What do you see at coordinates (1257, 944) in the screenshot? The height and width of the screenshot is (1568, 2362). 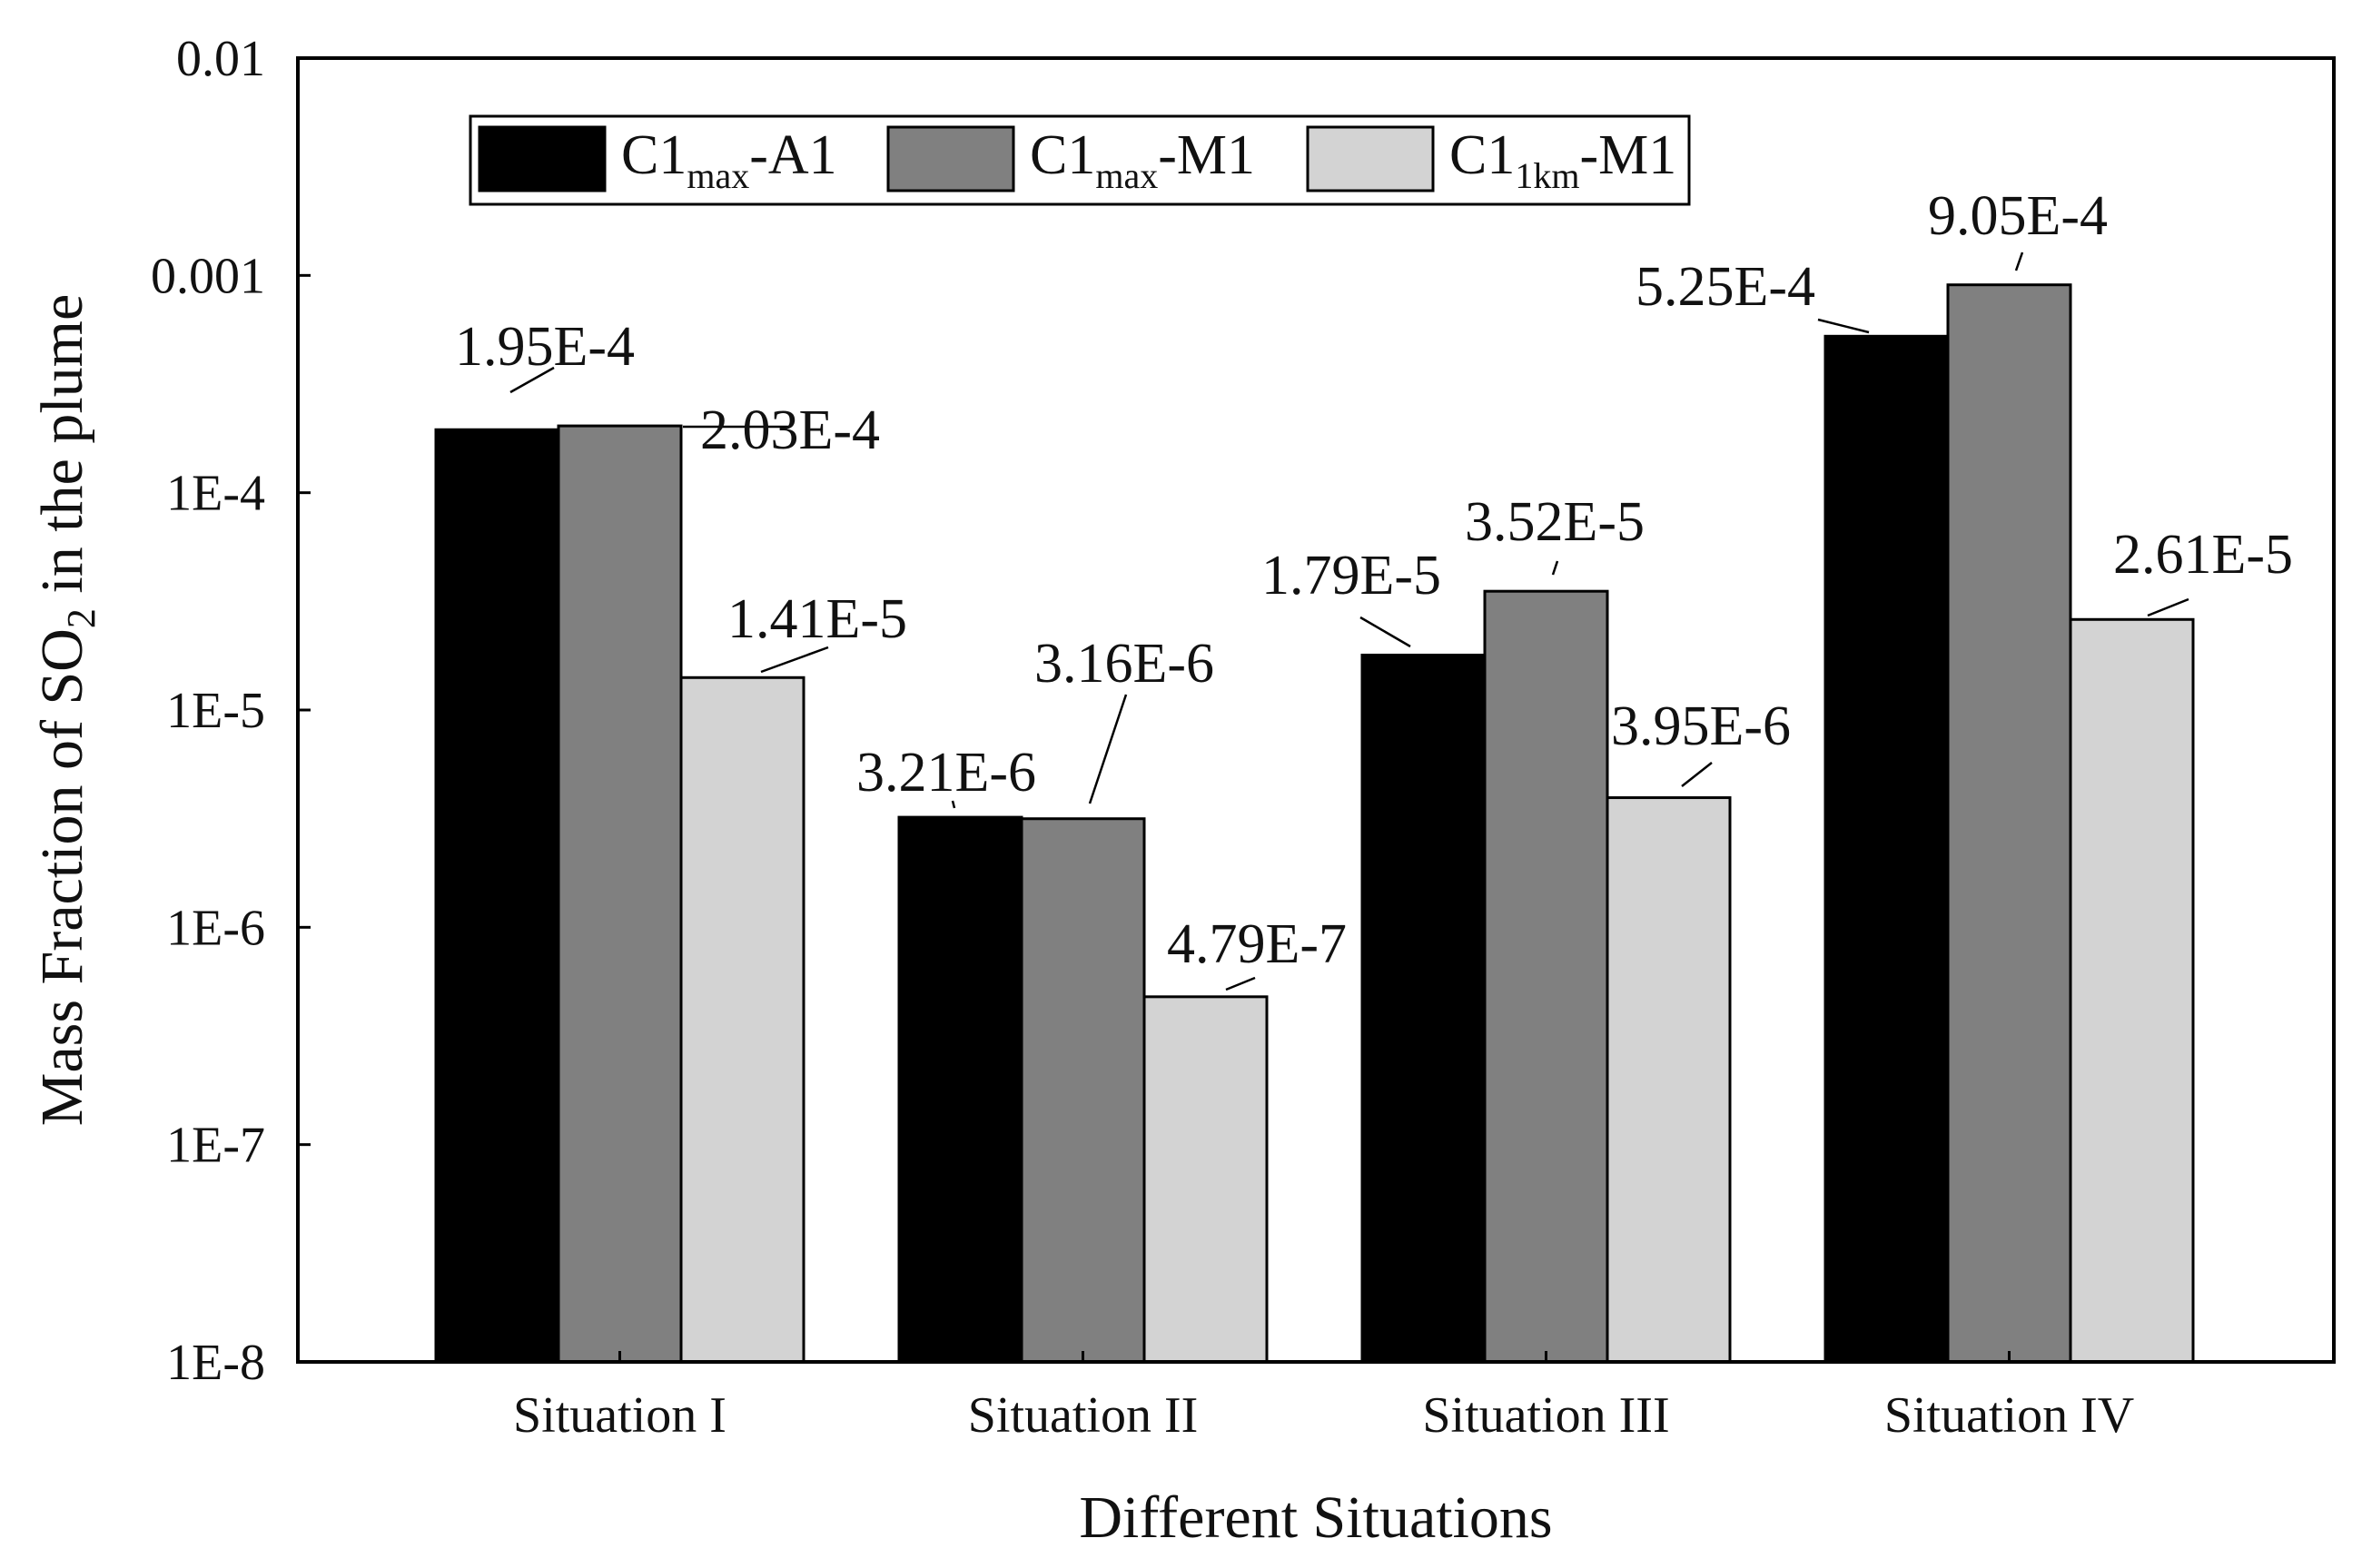 I see `data-label-2-series-3: 4.79E-7` at bounding box center [1257, 944].